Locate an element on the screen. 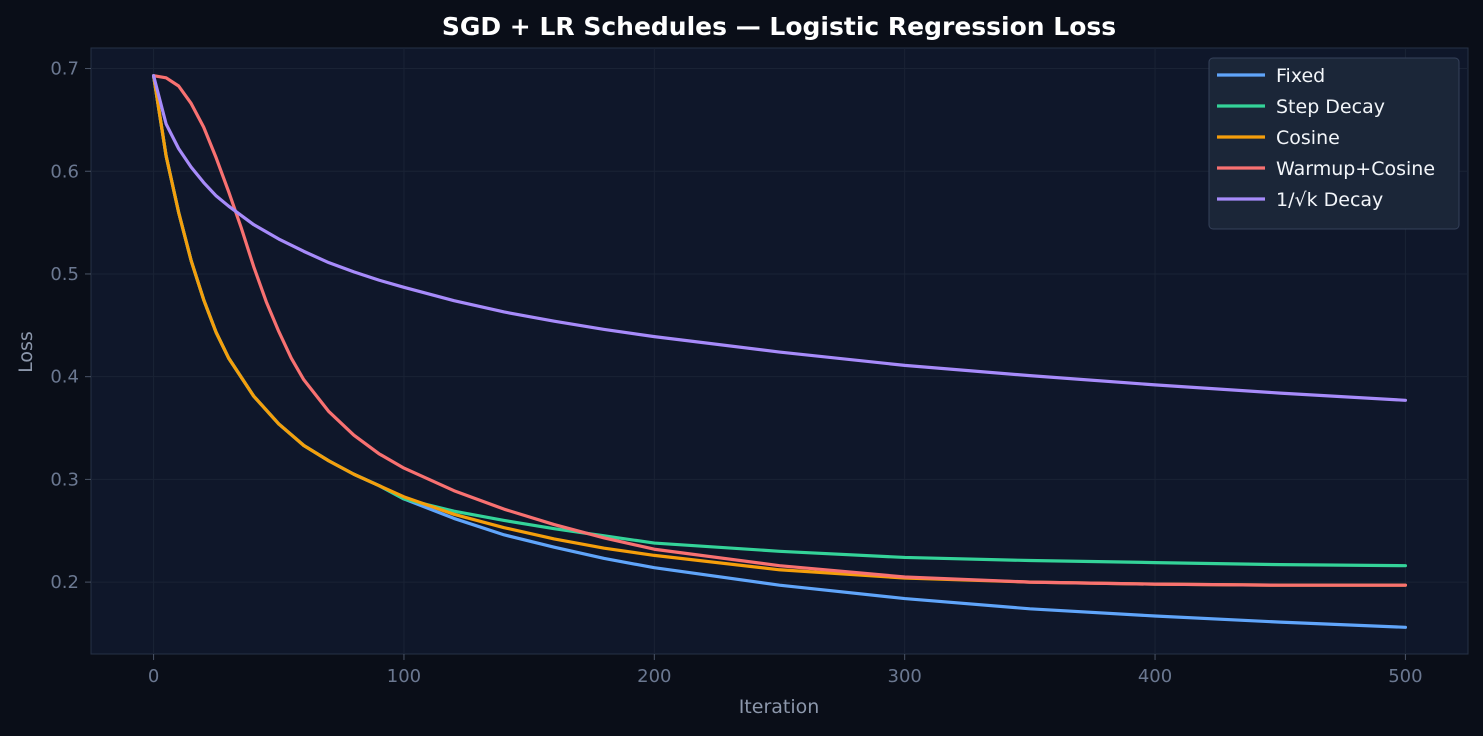 Image resolution: width=1483 pixels, height=736 pixels. y-tick-label: 0.7 is located at coordinates (64, 69).